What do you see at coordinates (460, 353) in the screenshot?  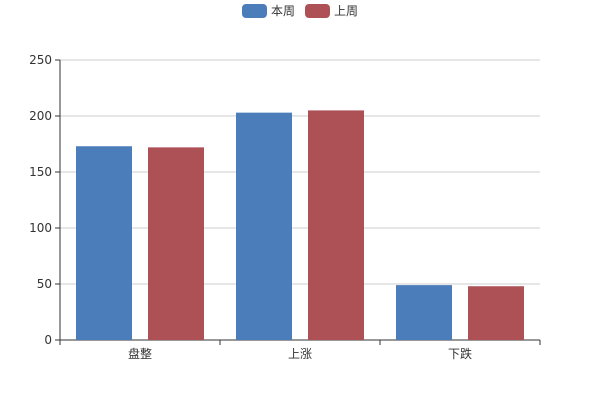 I see `x-tick-label: 下跌` at bounding box center [460, 353].